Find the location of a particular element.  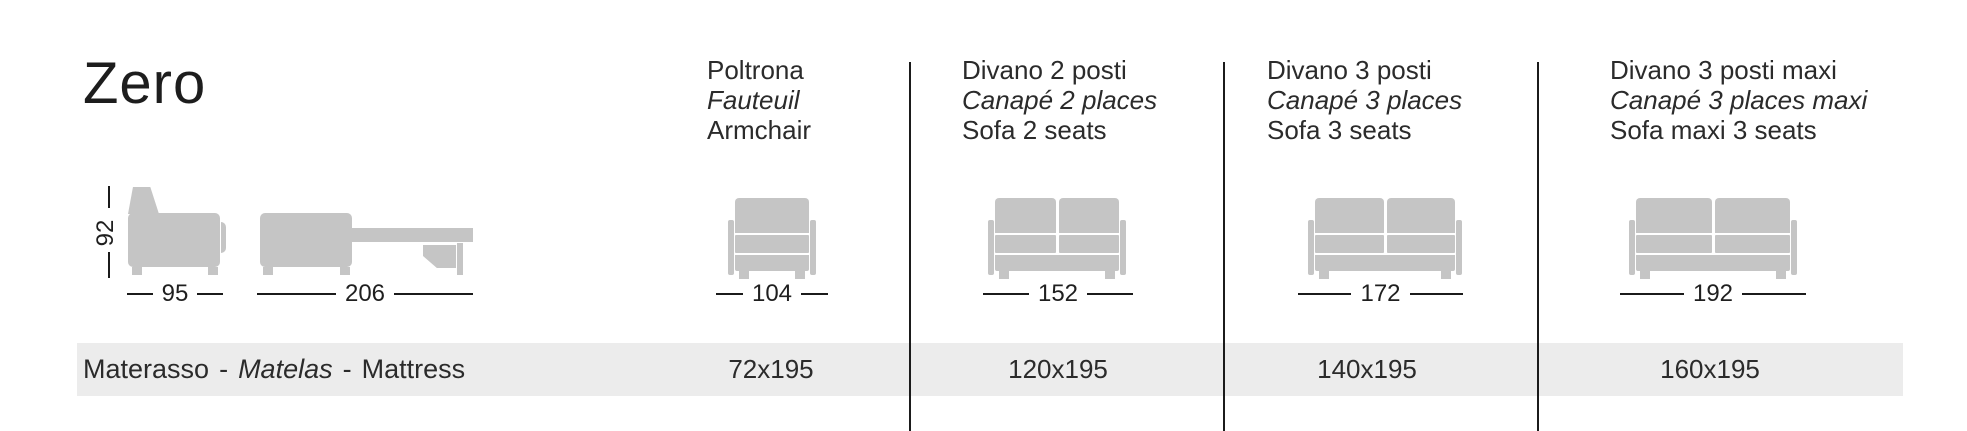

mattress-label-it: Materasso is located at coordinates (146, 369).